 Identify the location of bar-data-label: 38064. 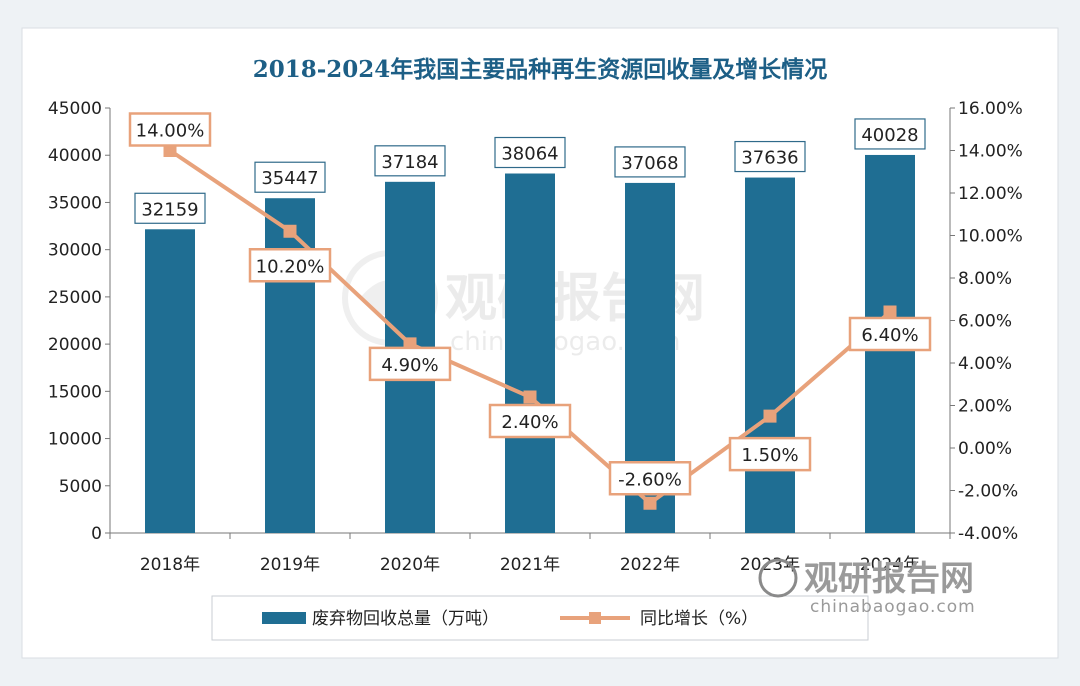
(529, 154).